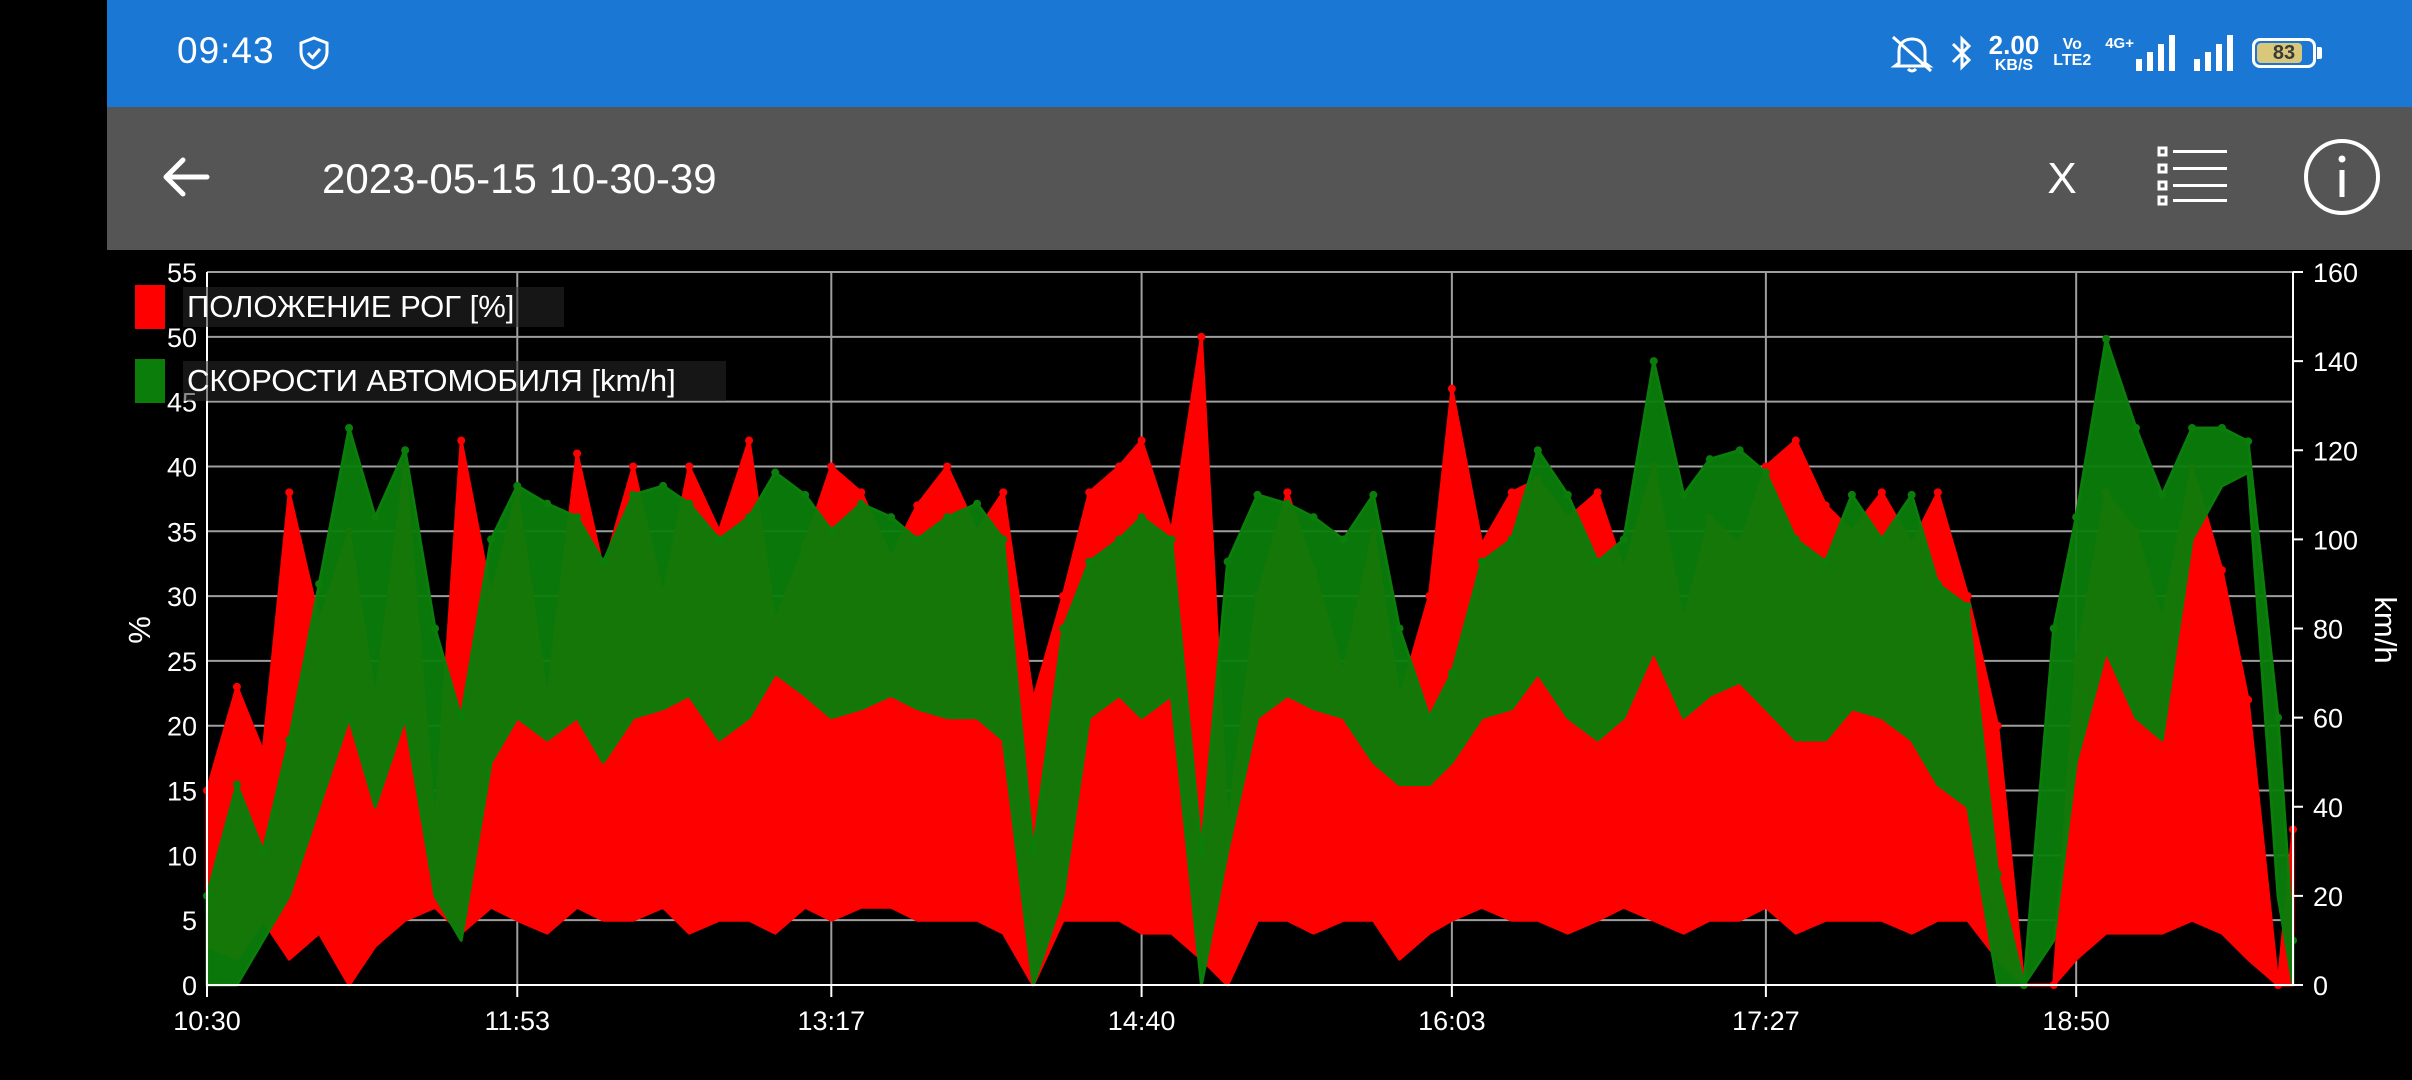 This screenshot has width=2412, height=1080. I want to click on legend-label-throttle: ПОЛОЖЕНИЕ РОГ [%], so click(374, 307).